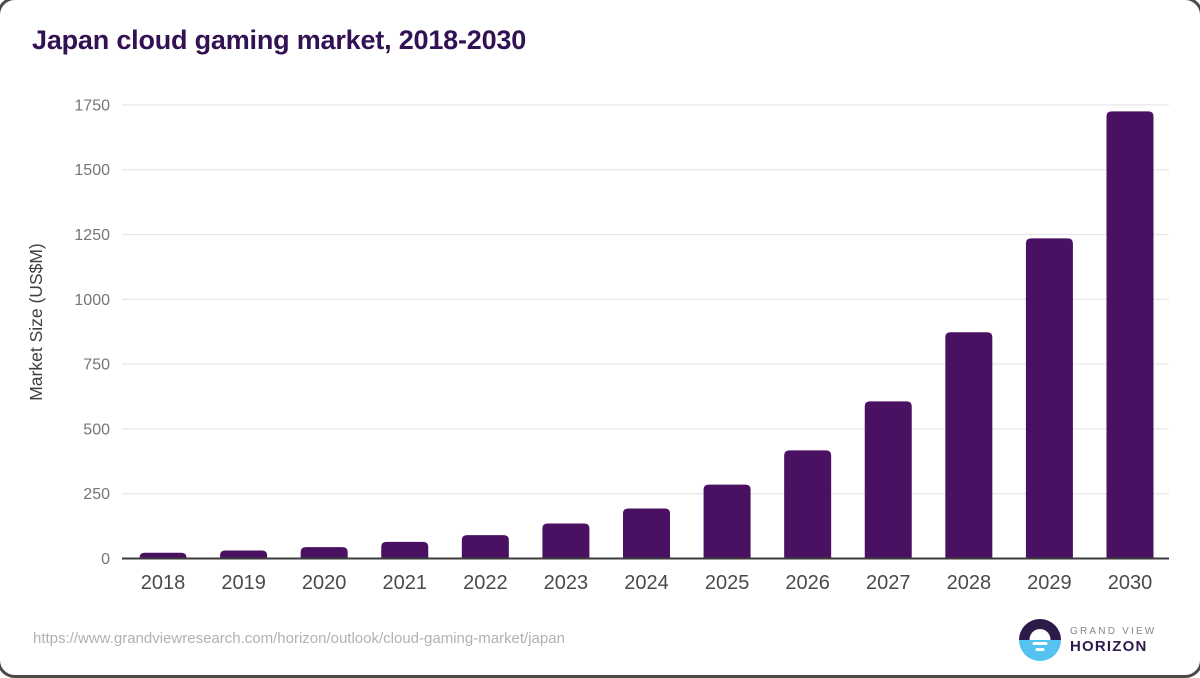  I want to click on x-tick-label-2030: 2030, so click(1130, 583).